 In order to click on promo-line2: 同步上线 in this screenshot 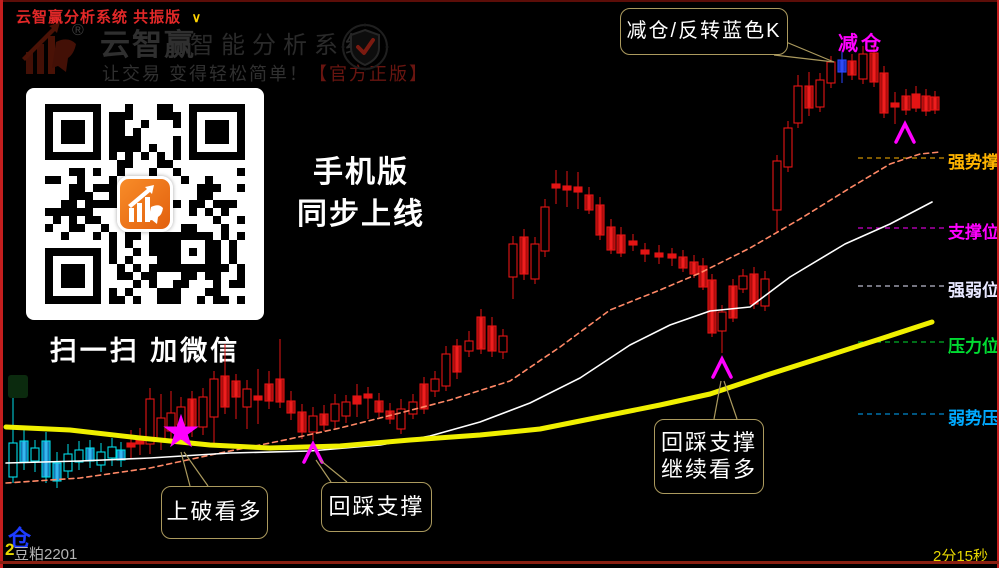, I will do `click(361, 214)`.